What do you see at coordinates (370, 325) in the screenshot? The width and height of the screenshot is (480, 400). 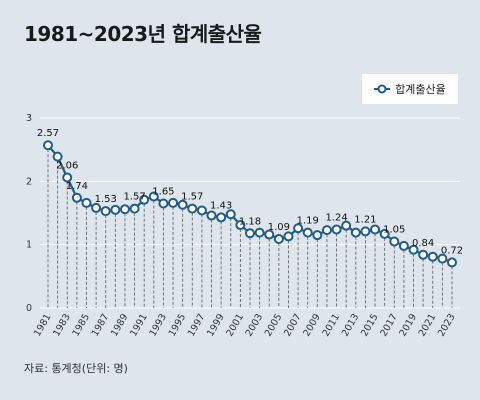 I see `x-tick-label: 2015` at bounding box center [370, 325].